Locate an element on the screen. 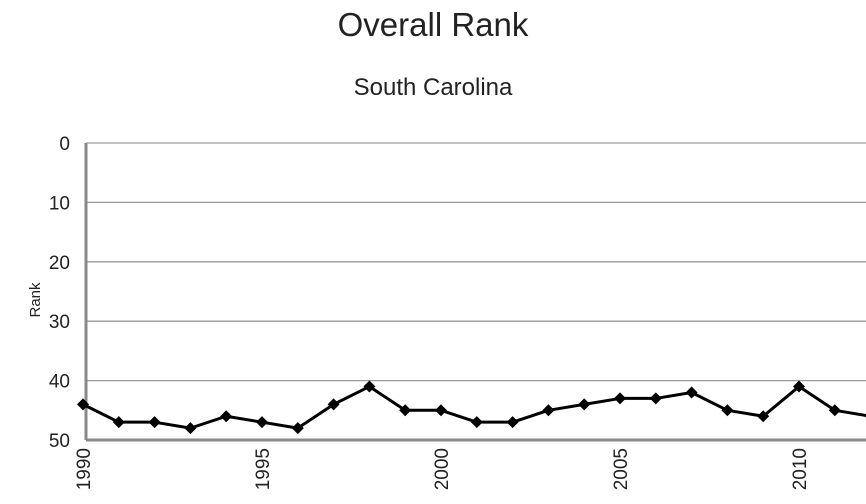 Image resolution: width=866 pixels, height=504 pixels. x-tick-label: 2005 is located at coordinates (621, 469).